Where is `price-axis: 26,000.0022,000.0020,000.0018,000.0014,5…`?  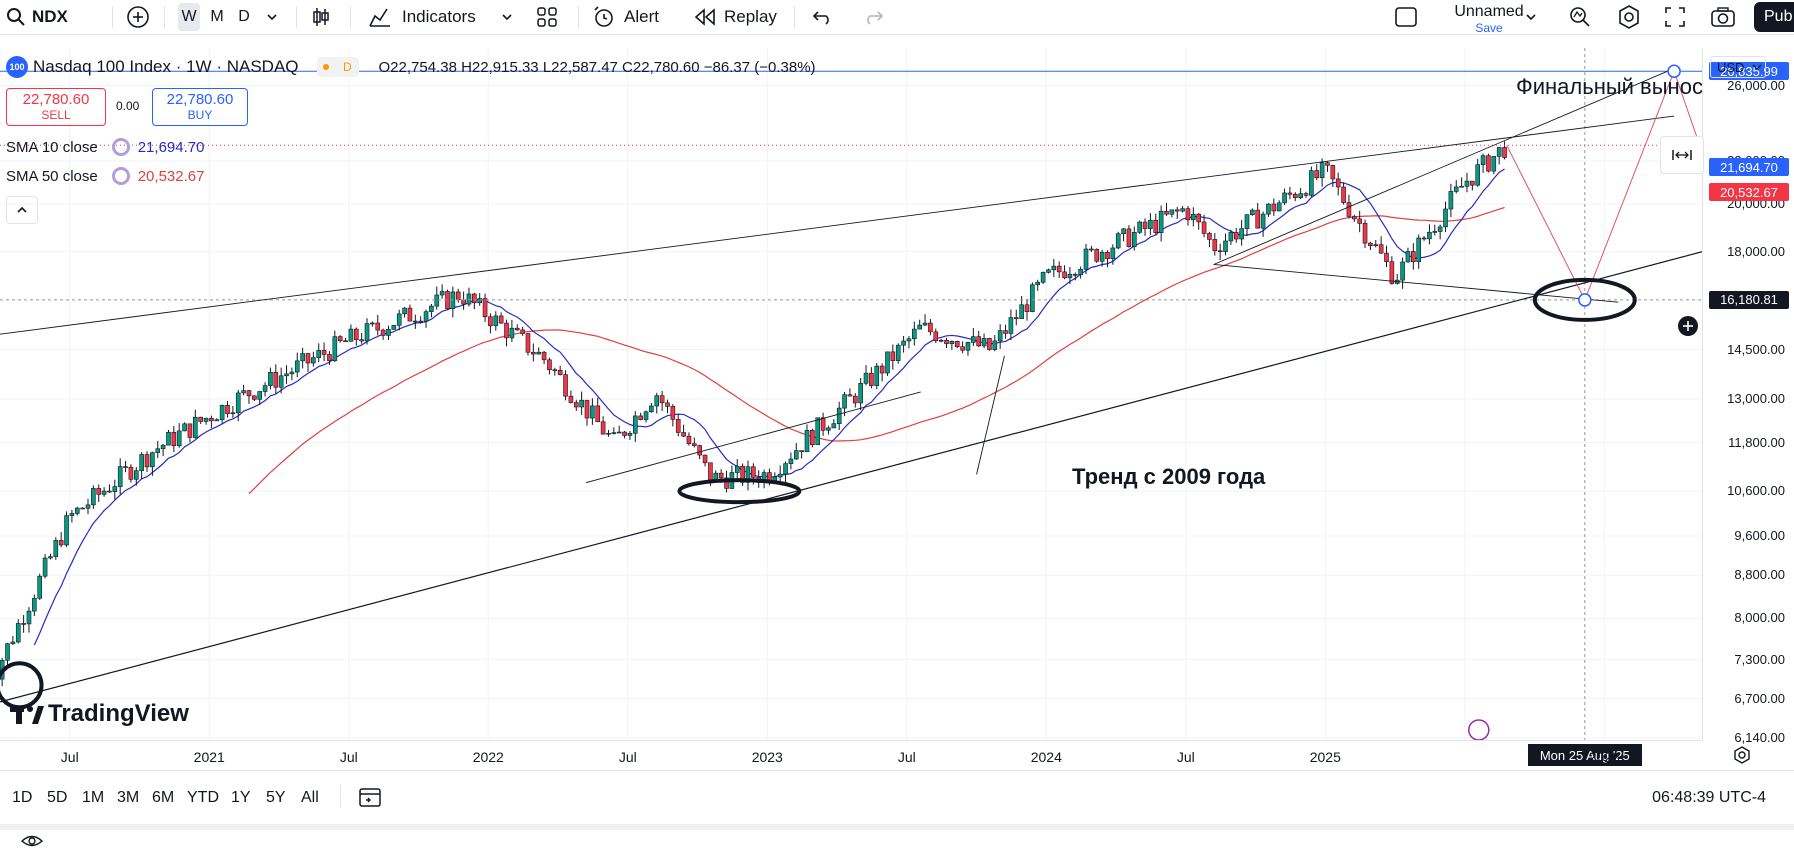 price-axis: 26,000.0022,000.0020,000.0018,000.0014,5… is located at coordinates (1748, 396).